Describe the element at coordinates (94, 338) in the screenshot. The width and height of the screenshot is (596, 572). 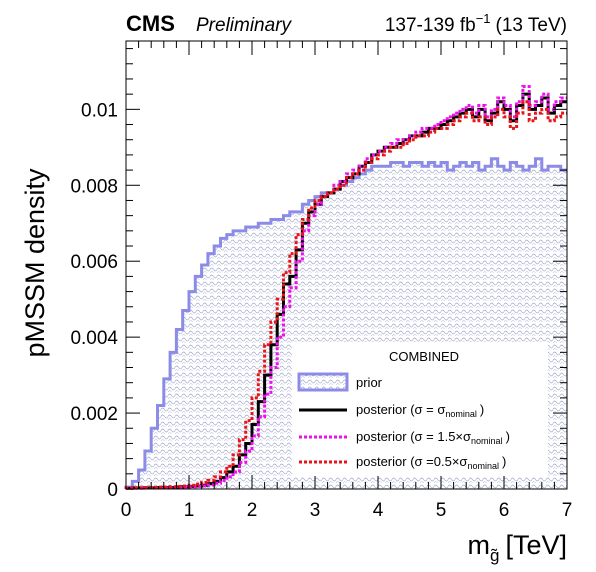
I see `y-tick-label: 0.004` at that location.